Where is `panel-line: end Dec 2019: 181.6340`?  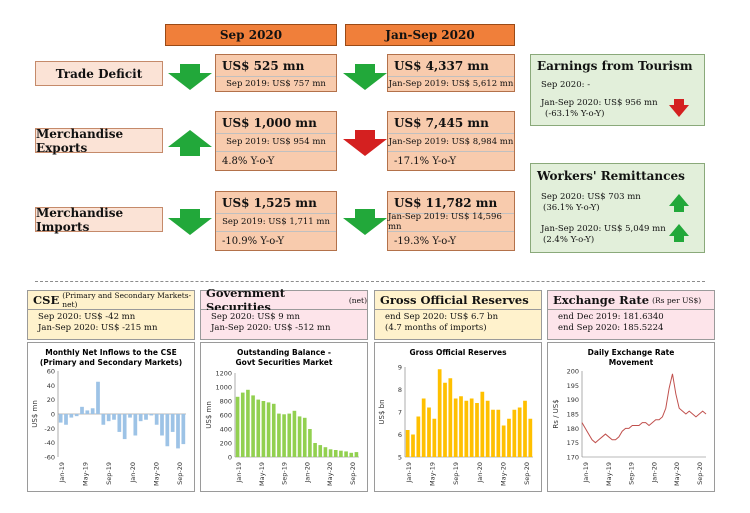
panel-line: end Dec 2019: 181.6340 is located at coordinates (611, 317).